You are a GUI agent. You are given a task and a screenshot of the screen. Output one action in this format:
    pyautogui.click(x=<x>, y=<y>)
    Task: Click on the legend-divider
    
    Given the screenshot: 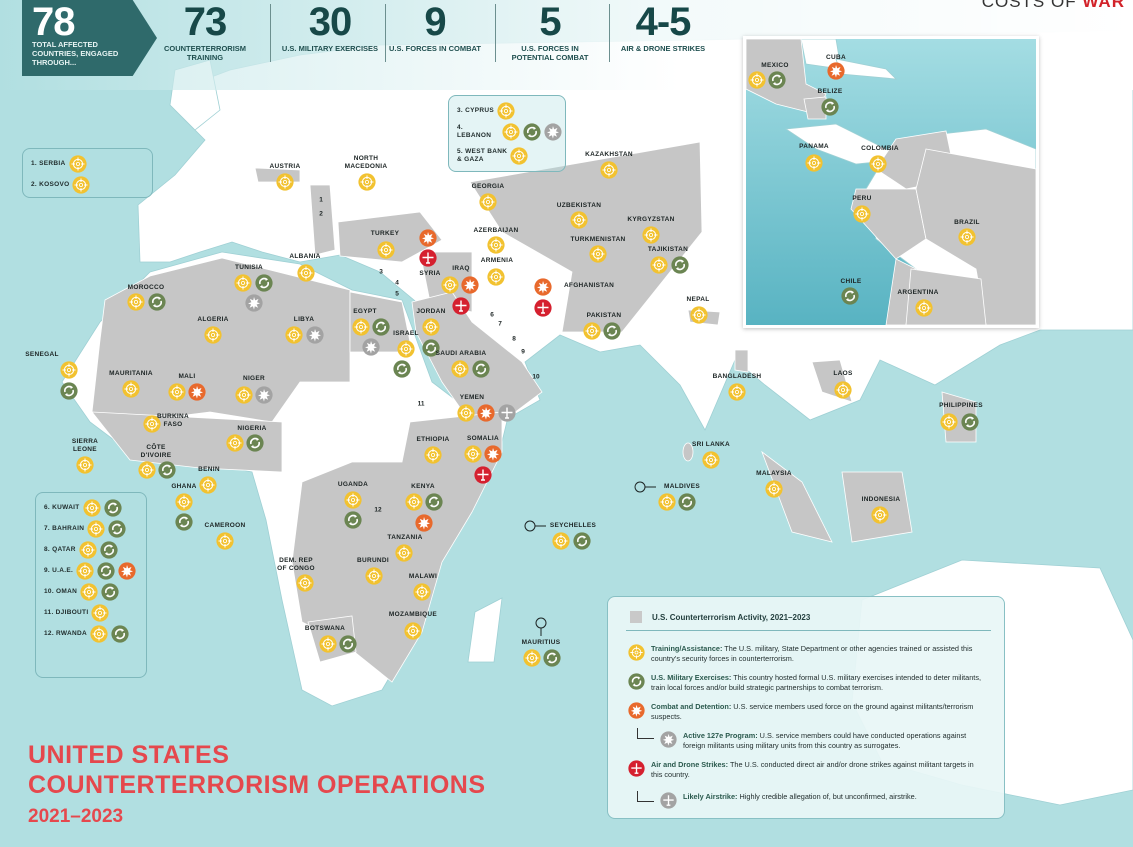 What is the action you would take?
    pyautogui.click(x=808, y=630)
    